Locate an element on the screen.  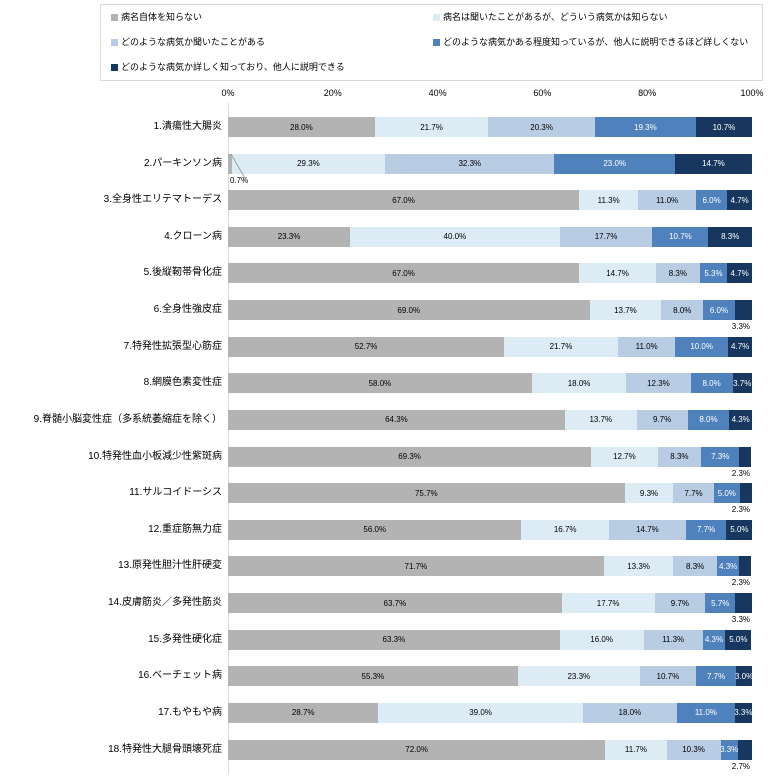
x-axis-tick-label: 40% is located at coordinates (437, 93).